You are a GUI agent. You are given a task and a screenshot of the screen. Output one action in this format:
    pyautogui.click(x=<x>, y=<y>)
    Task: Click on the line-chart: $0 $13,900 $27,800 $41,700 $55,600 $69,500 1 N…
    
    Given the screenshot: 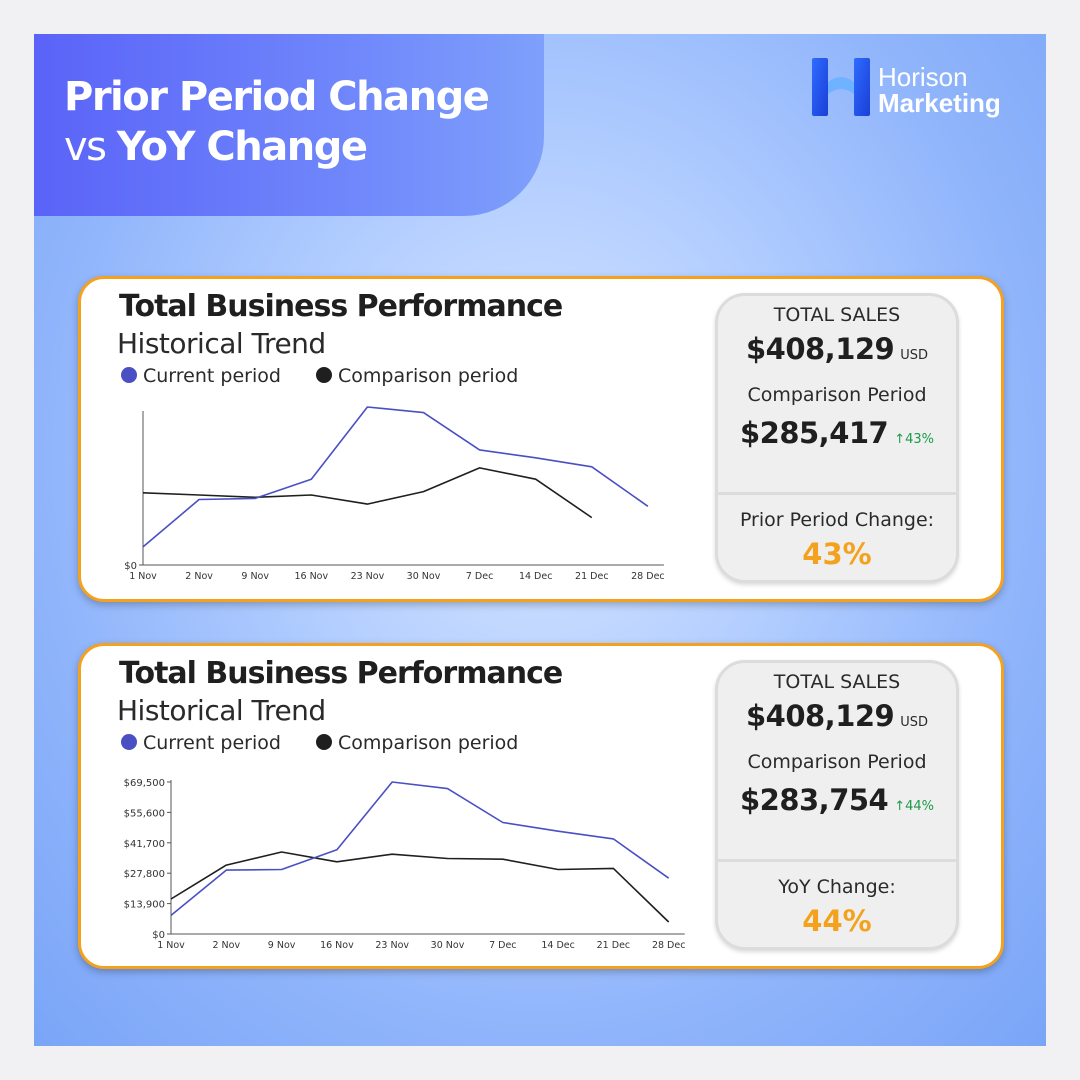 What is the action you would take?
    pyautogui.click(x=405, y=864)
    